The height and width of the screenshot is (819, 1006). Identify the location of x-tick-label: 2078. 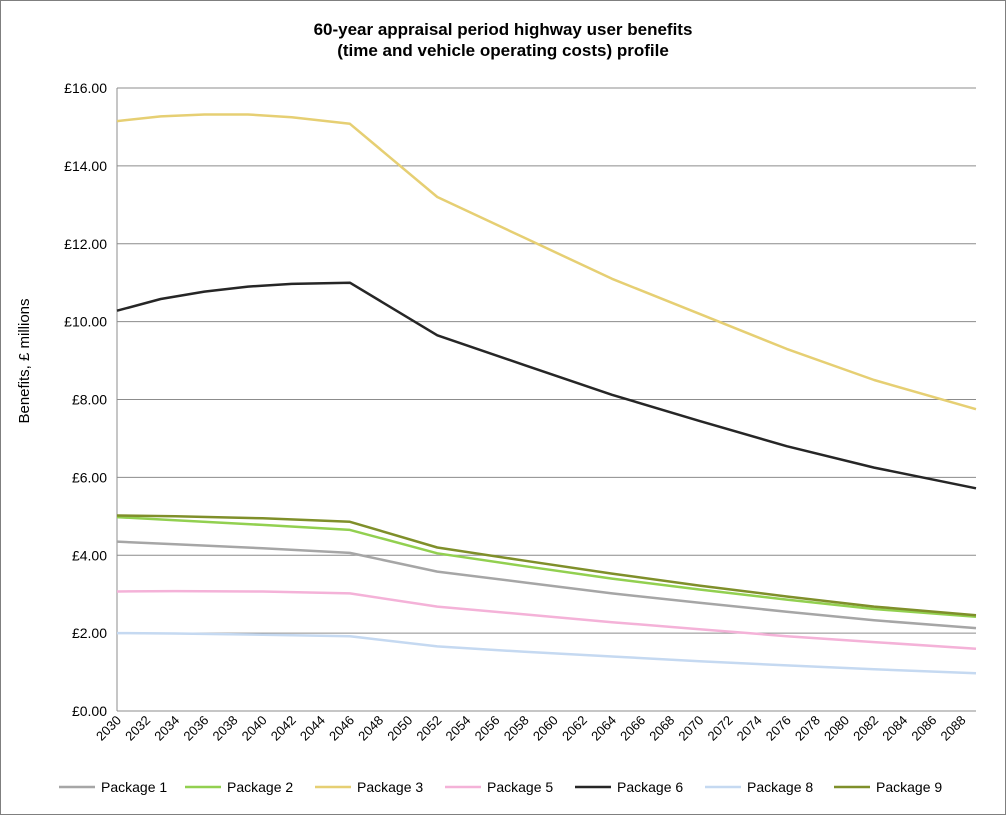
(807, 728).